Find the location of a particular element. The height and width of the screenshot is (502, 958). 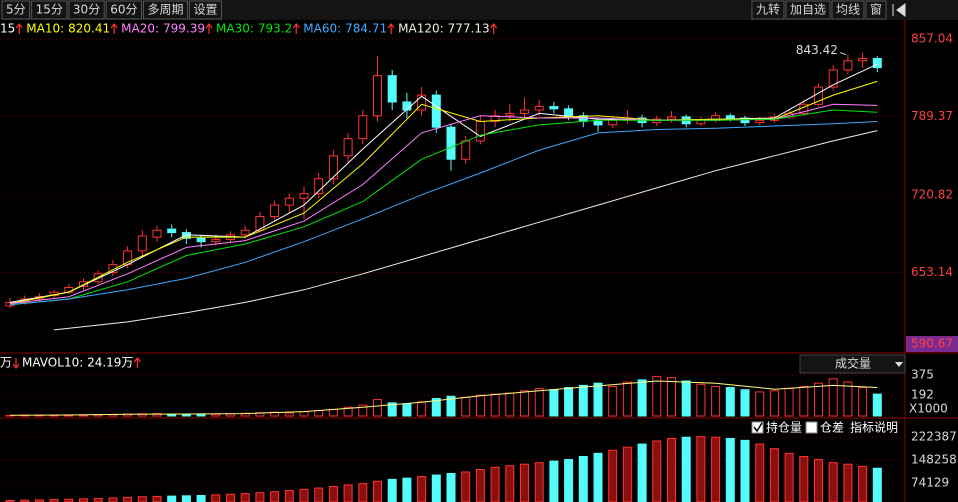

checkbox-label: 持仓量 is located at coordinates (784, 427).